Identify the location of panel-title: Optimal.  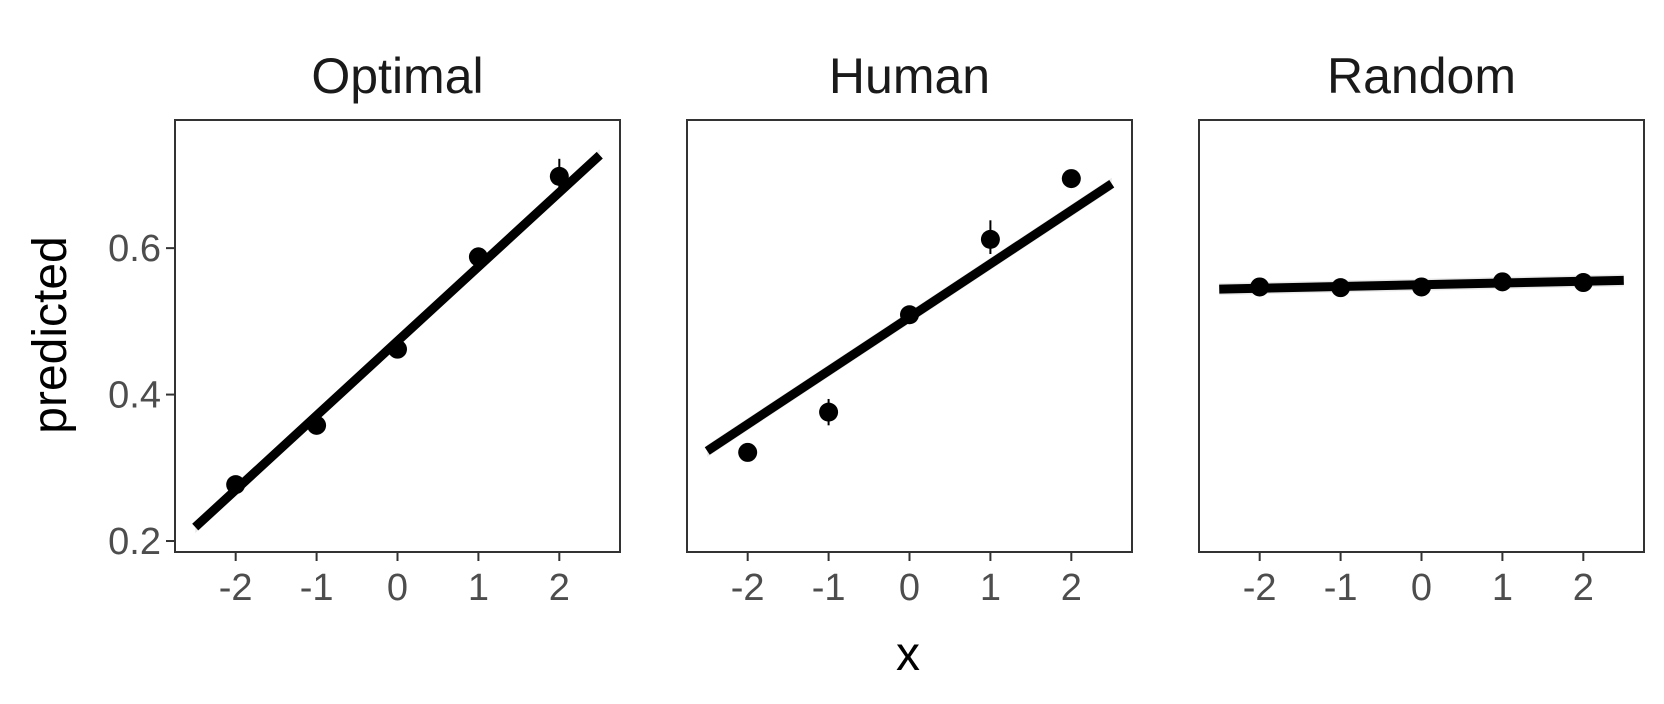
(397, 76).